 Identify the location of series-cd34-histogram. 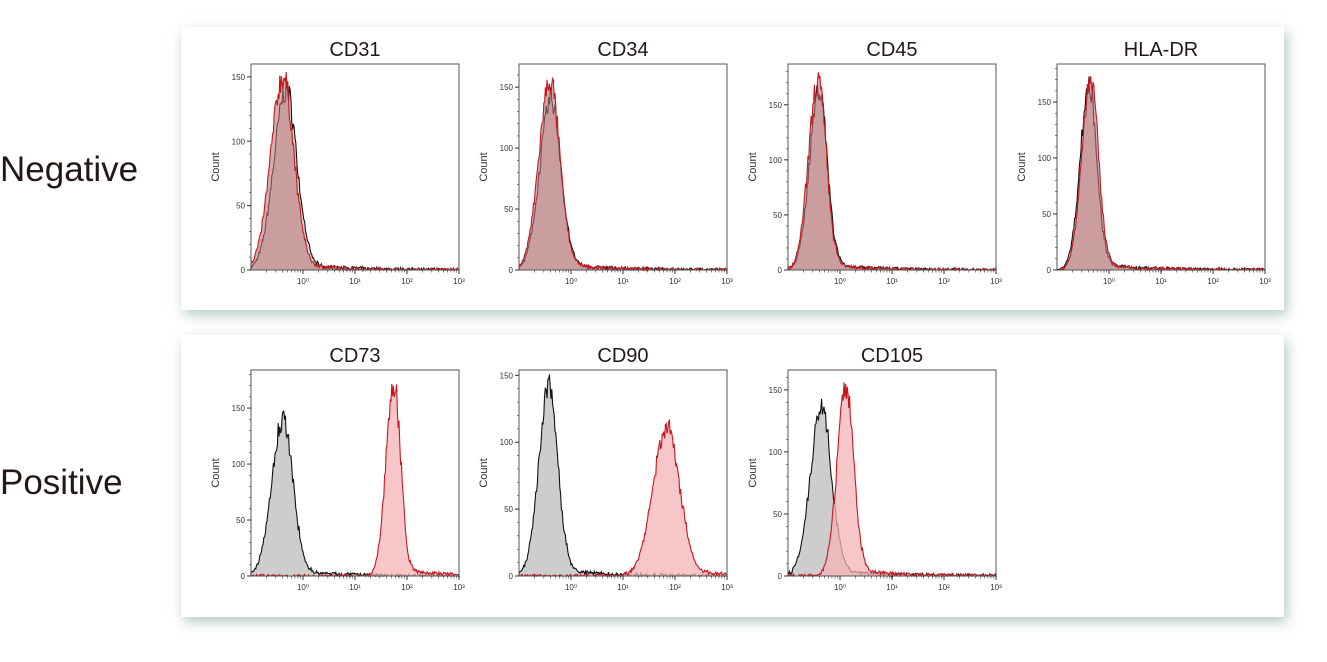
(623, 174).